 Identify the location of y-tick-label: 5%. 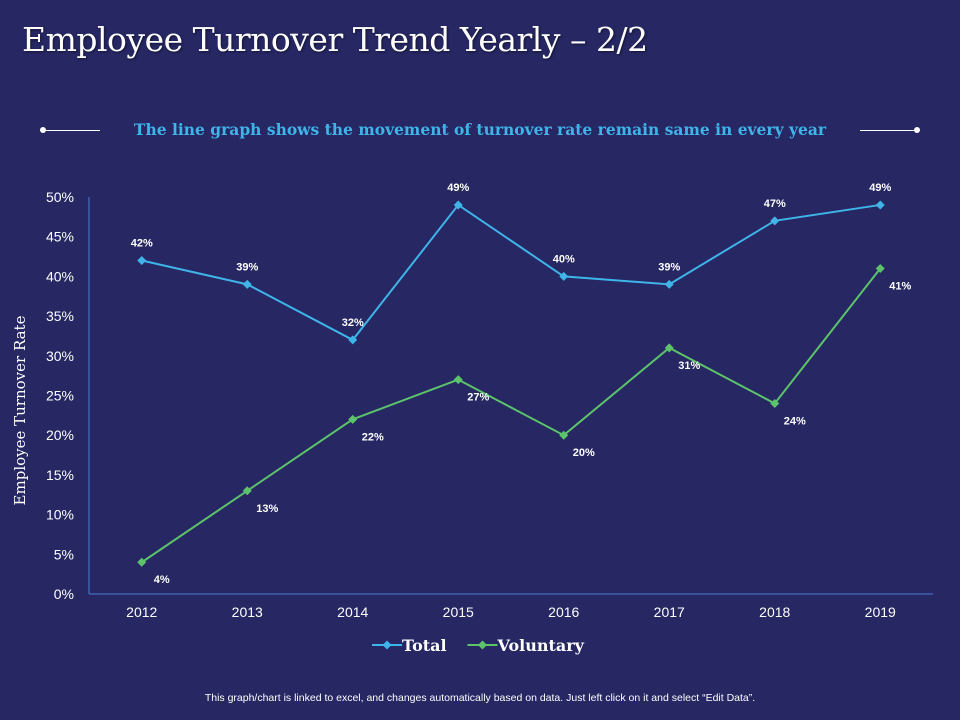
(64, 554).